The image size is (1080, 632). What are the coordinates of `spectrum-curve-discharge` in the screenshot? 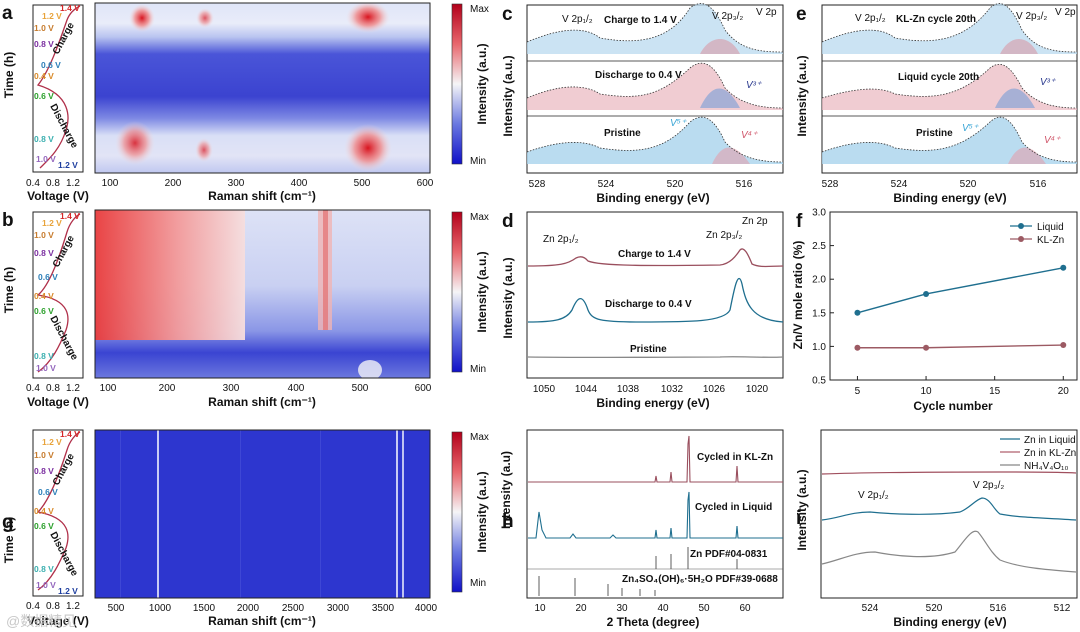 It's located at (655, 300).